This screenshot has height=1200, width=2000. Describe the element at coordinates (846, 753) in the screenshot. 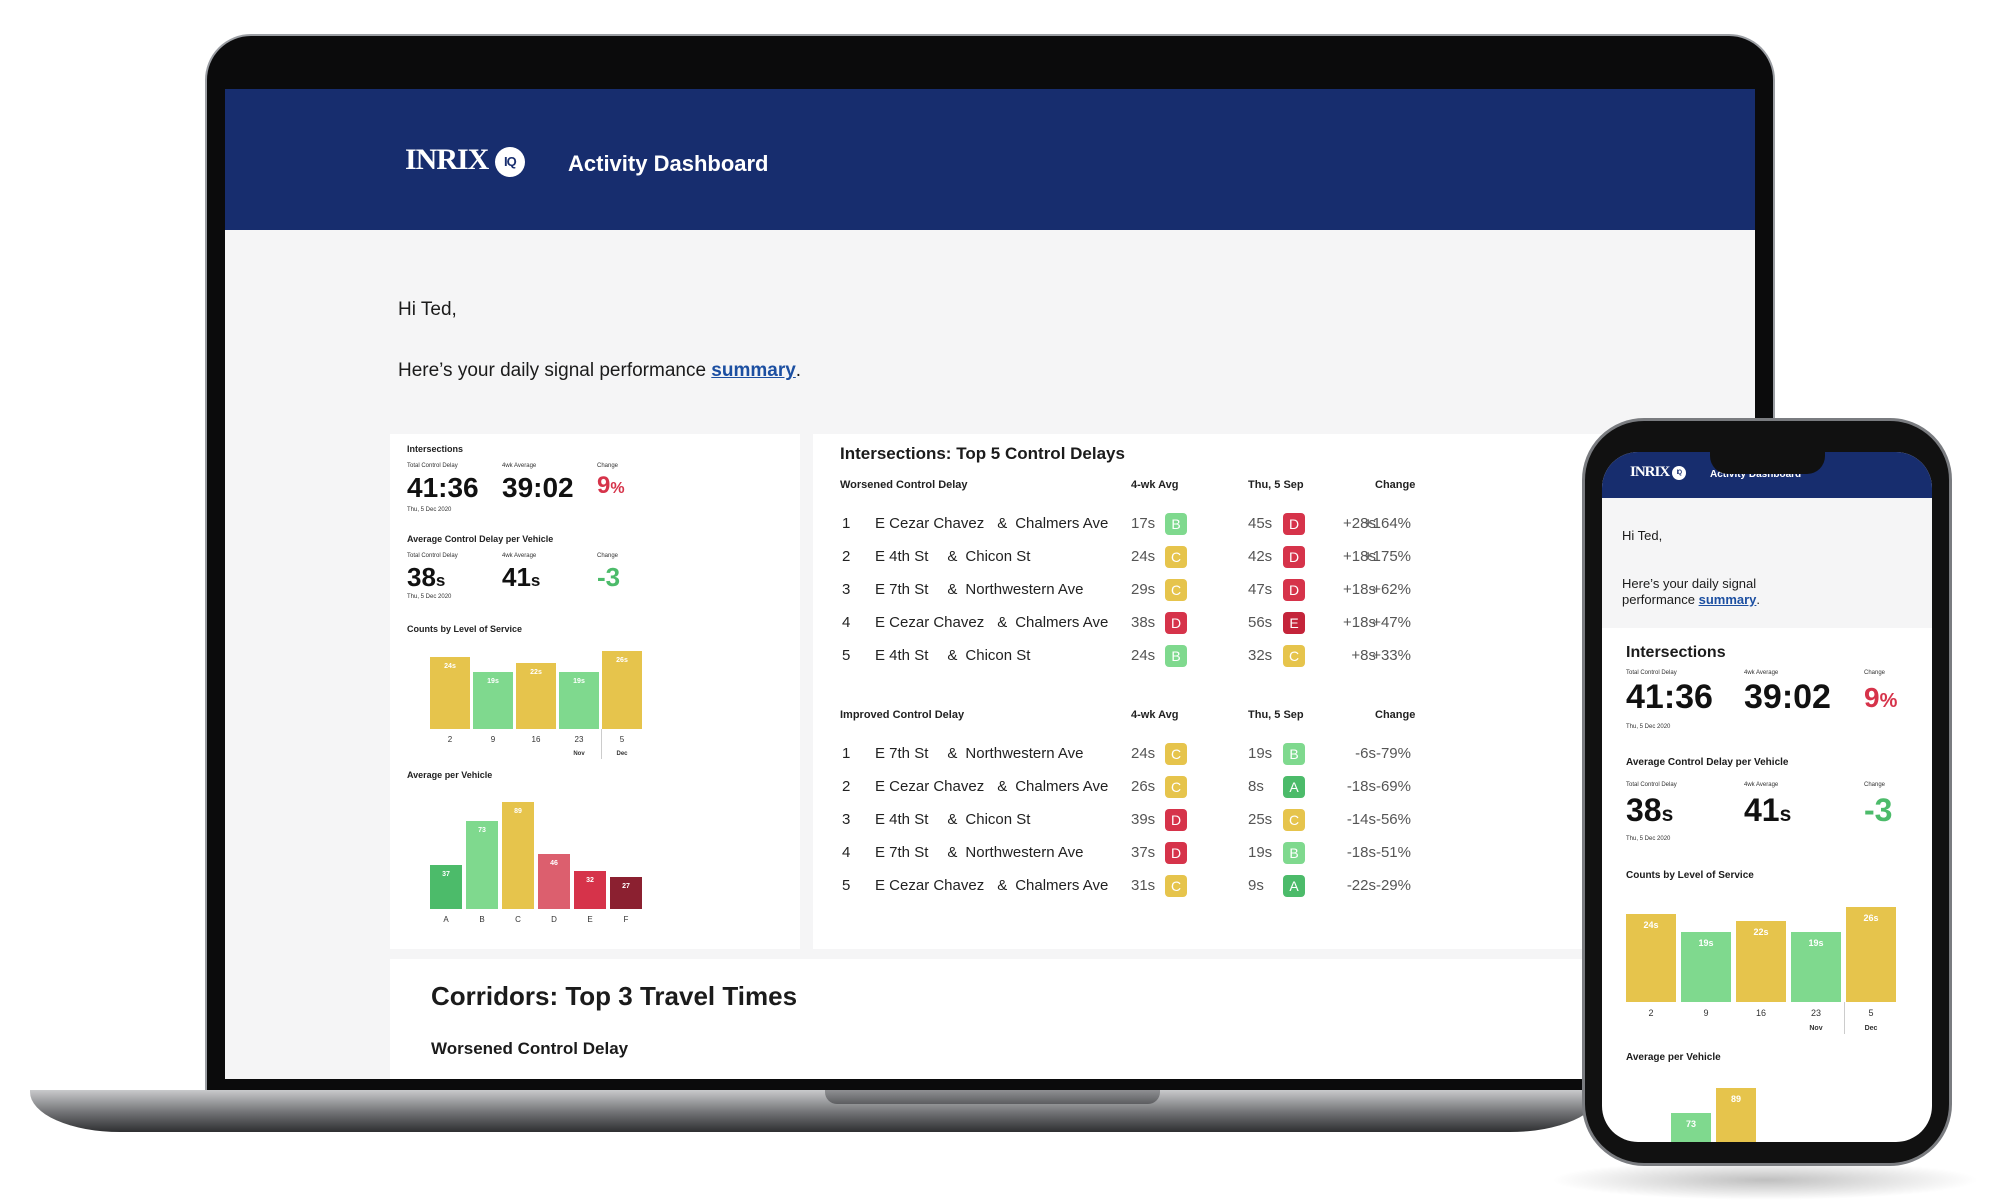

I see `improved-rank: 1` at that location.